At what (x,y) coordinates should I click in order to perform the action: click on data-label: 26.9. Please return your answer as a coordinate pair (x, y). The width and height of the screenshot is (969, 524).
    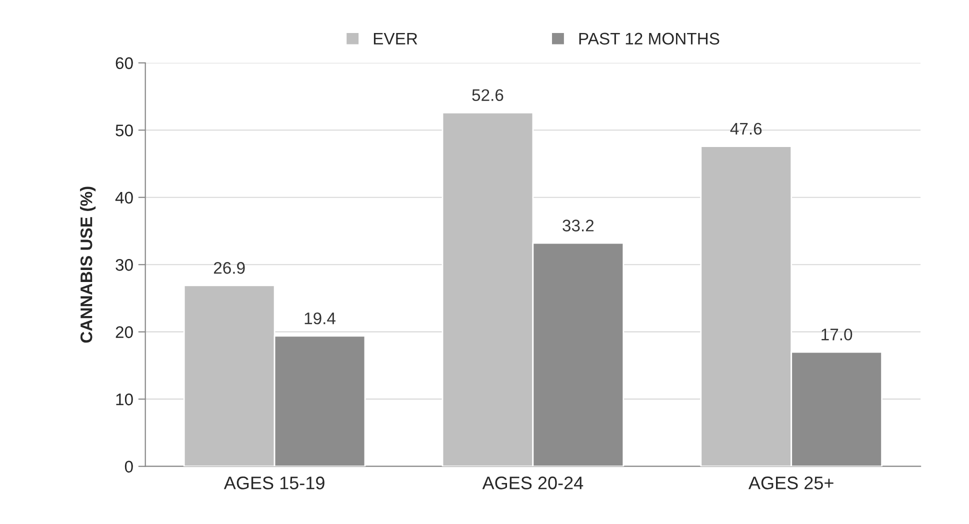
    Looking at the image, I should click on (229, 268).